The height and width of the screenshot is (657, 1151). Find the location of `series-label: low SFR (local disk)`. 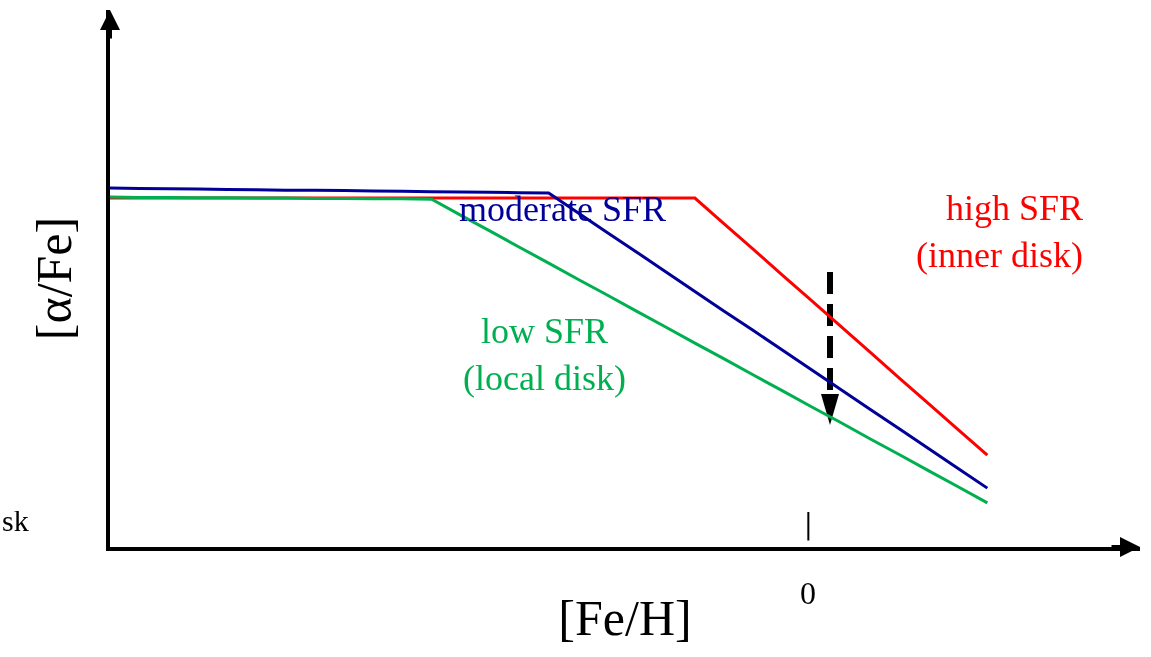

series-label: low SFR (local disk) is located at coordinates (544, 354).